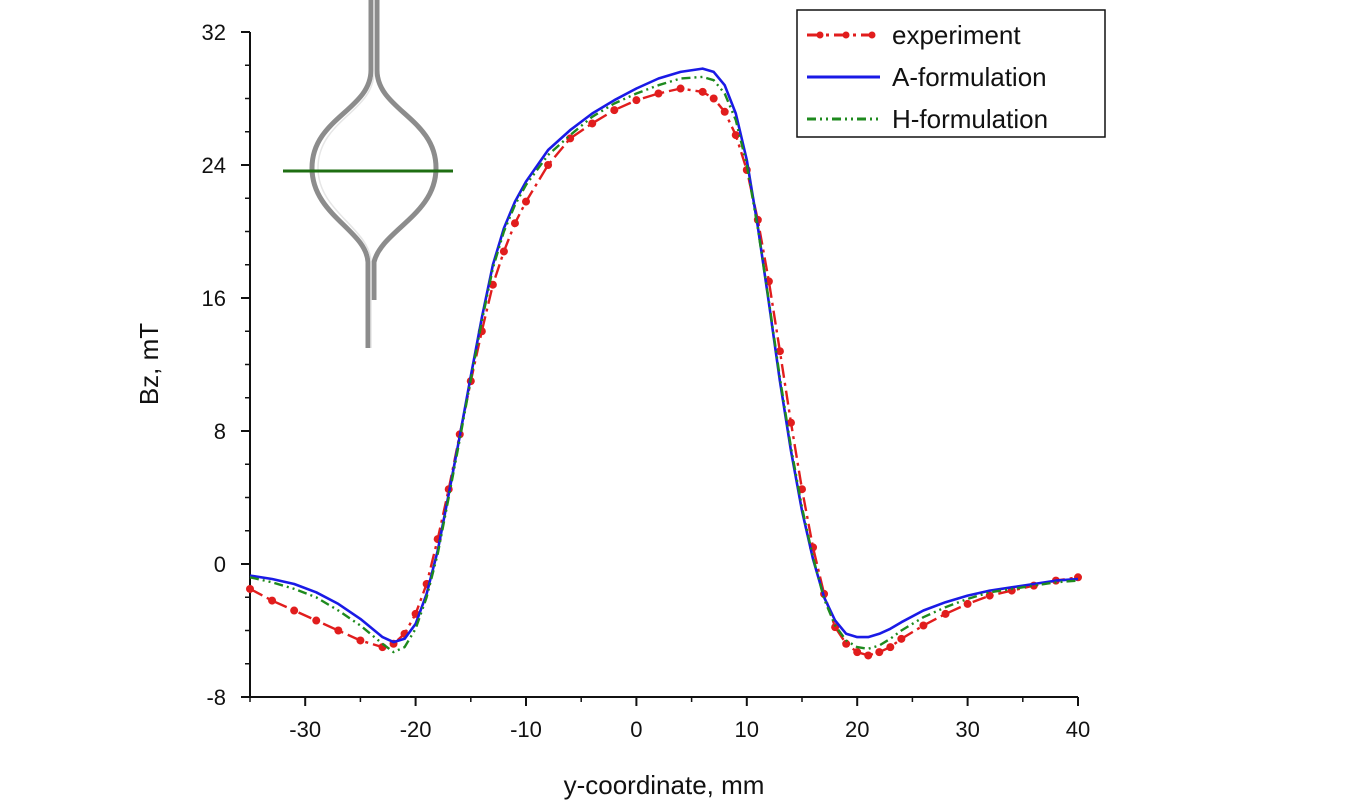 Image resolution: width=1354 pixels, height=812 pixels. What do you see at coordinates (216, 697) in the screenshot?
I see `y-tick-label: -8` at bounding box center [216, 697].